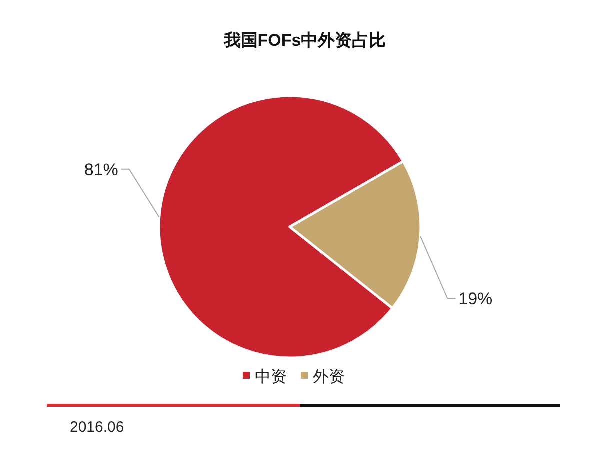 This screenshot has height=454, width=610. Describe the element at coordinates (305, 40) in the screenshot. I see `title: 我国FOFs中外资占比` at that location.